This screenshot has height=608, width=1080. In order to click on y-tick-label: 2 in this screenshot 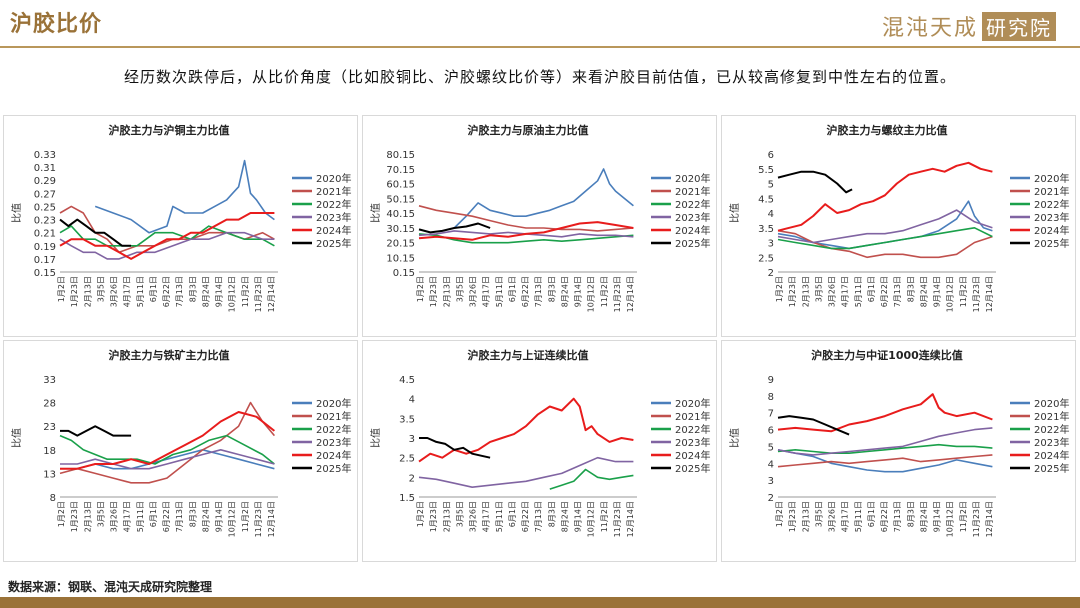, I will do `click(771, 498)`.